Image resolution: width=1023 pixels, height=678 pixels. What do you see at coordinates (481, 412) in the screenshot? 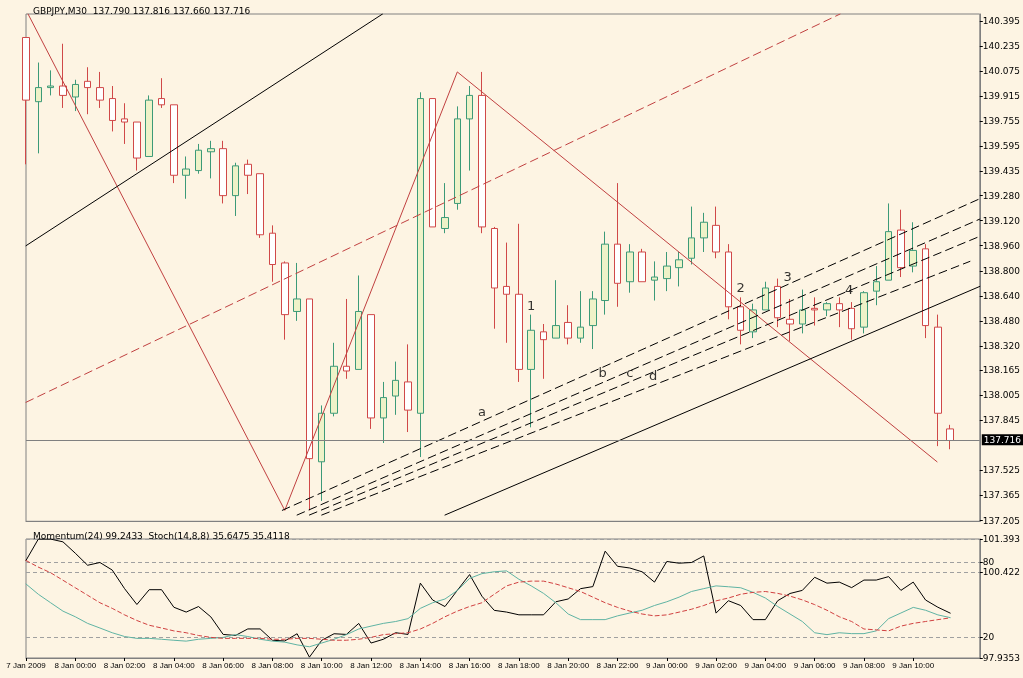
I see `annotation: a` at bounding box center [481, 412].